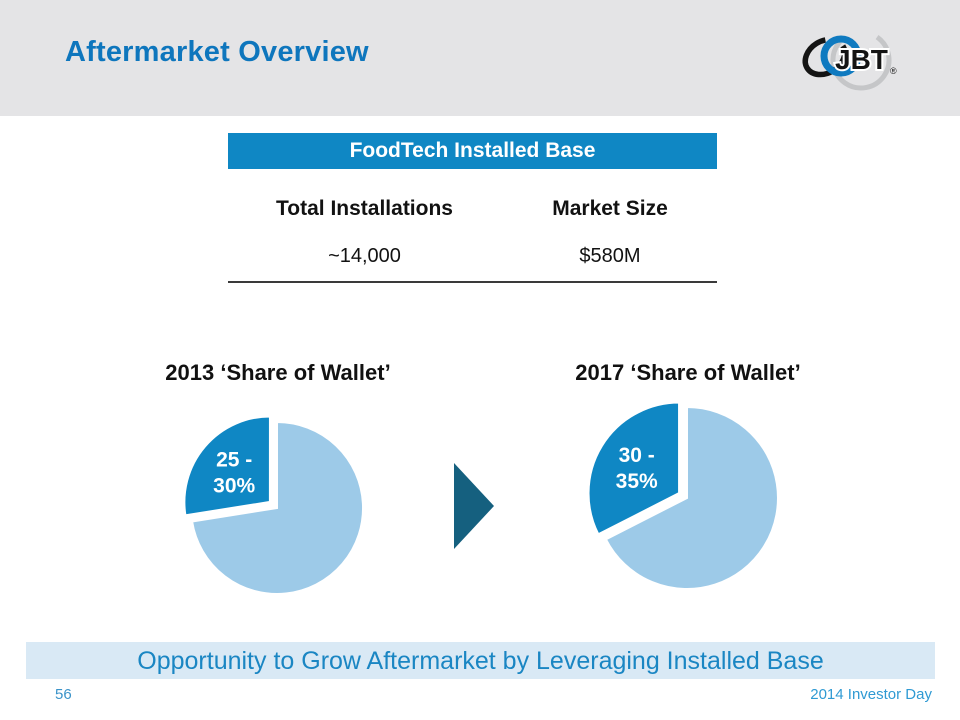 The height and width of the screenshot is (720, 960). Describe the element at coordinates (472, 151) in the screenshot. I see `table-title: FoodTech Installed Base` at that location.